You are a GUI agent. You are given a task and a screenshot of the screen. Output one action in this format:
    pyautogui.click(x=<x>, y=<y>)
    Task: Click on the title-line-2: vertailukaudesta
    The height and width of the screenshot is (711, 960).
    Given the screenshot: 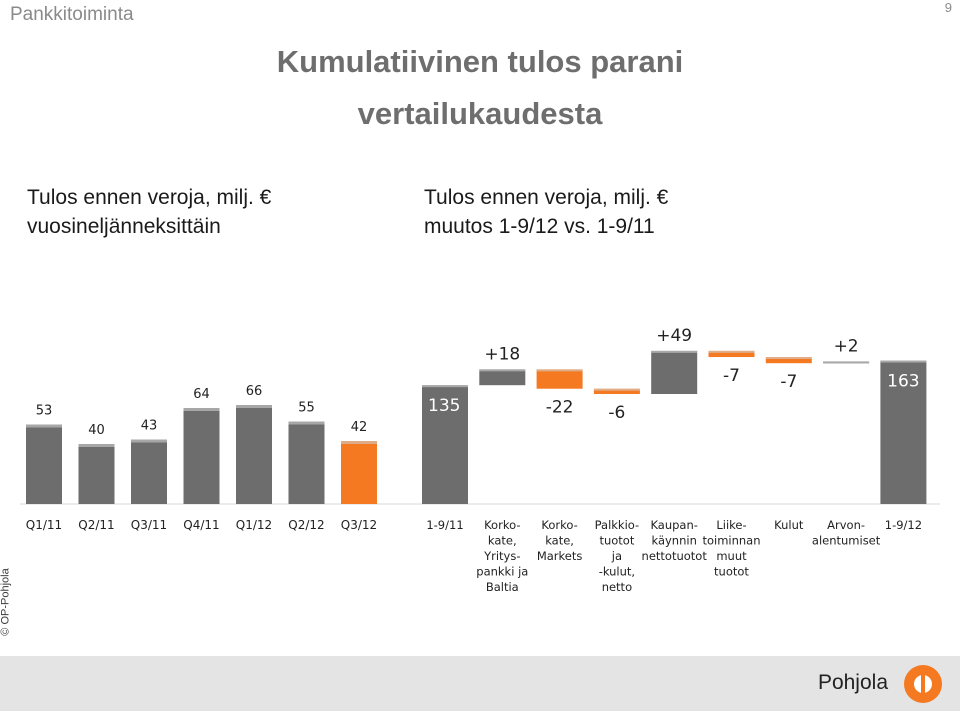 What is the action you would take?
    pyautogui.click(x=480, y=113)
    